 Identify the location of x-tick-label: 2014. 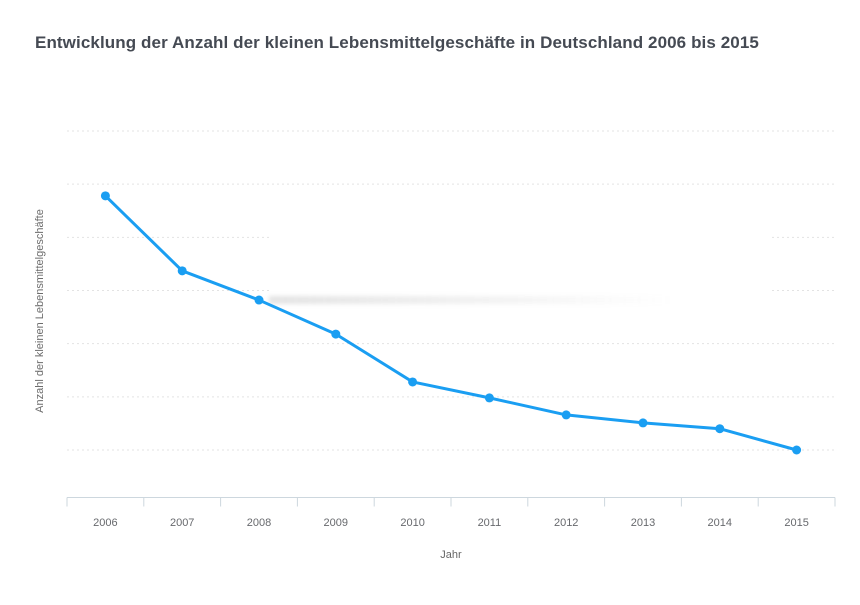
(720, 523).